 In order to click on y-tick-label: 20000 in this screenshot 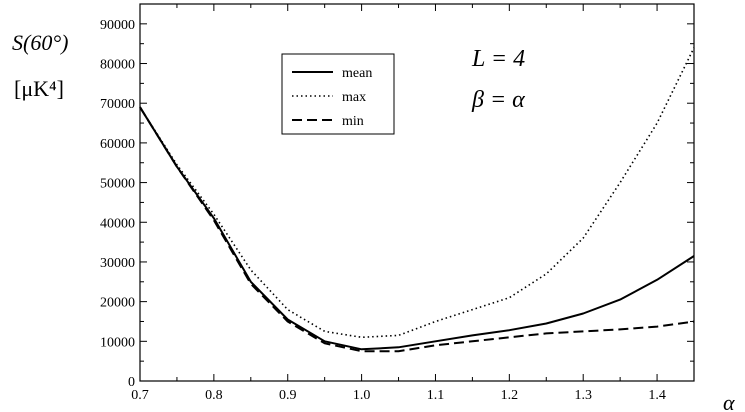, I will do `click(117, 303)`.